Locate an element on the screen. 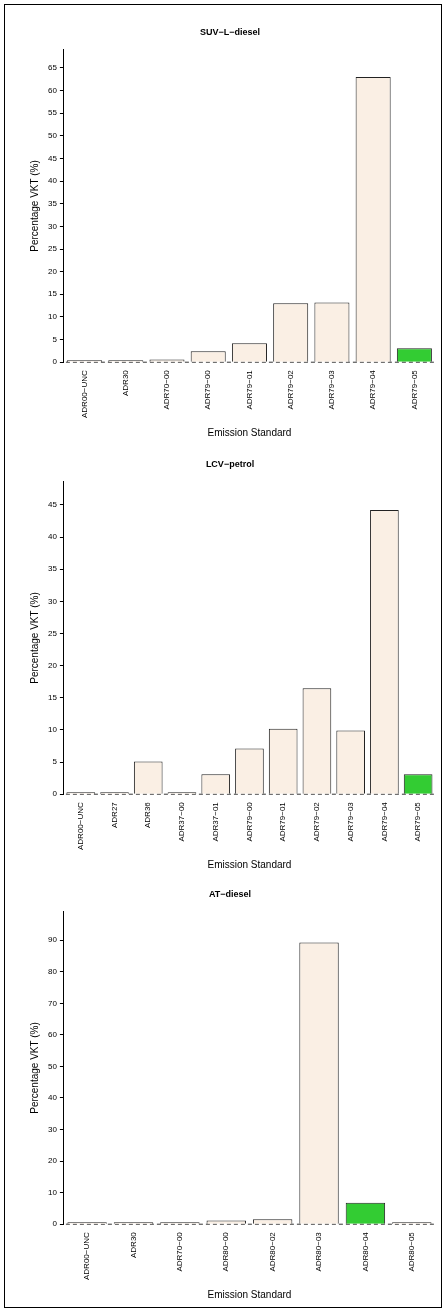  y-tick-label: 90 is located at coordinates (52, 940).